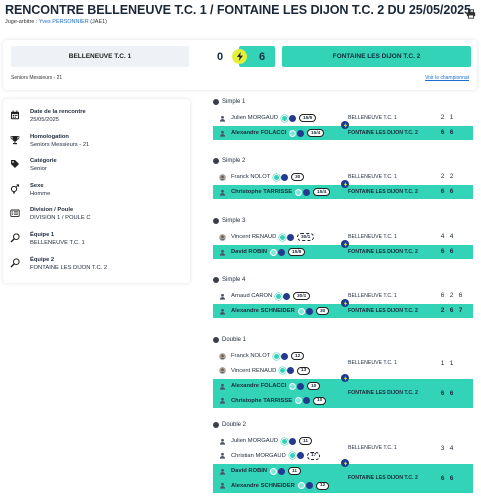  Describe the element at coordinates (258, 455) in the screenshot. I see `player-name-link: Christian MORGAUD` at that location.